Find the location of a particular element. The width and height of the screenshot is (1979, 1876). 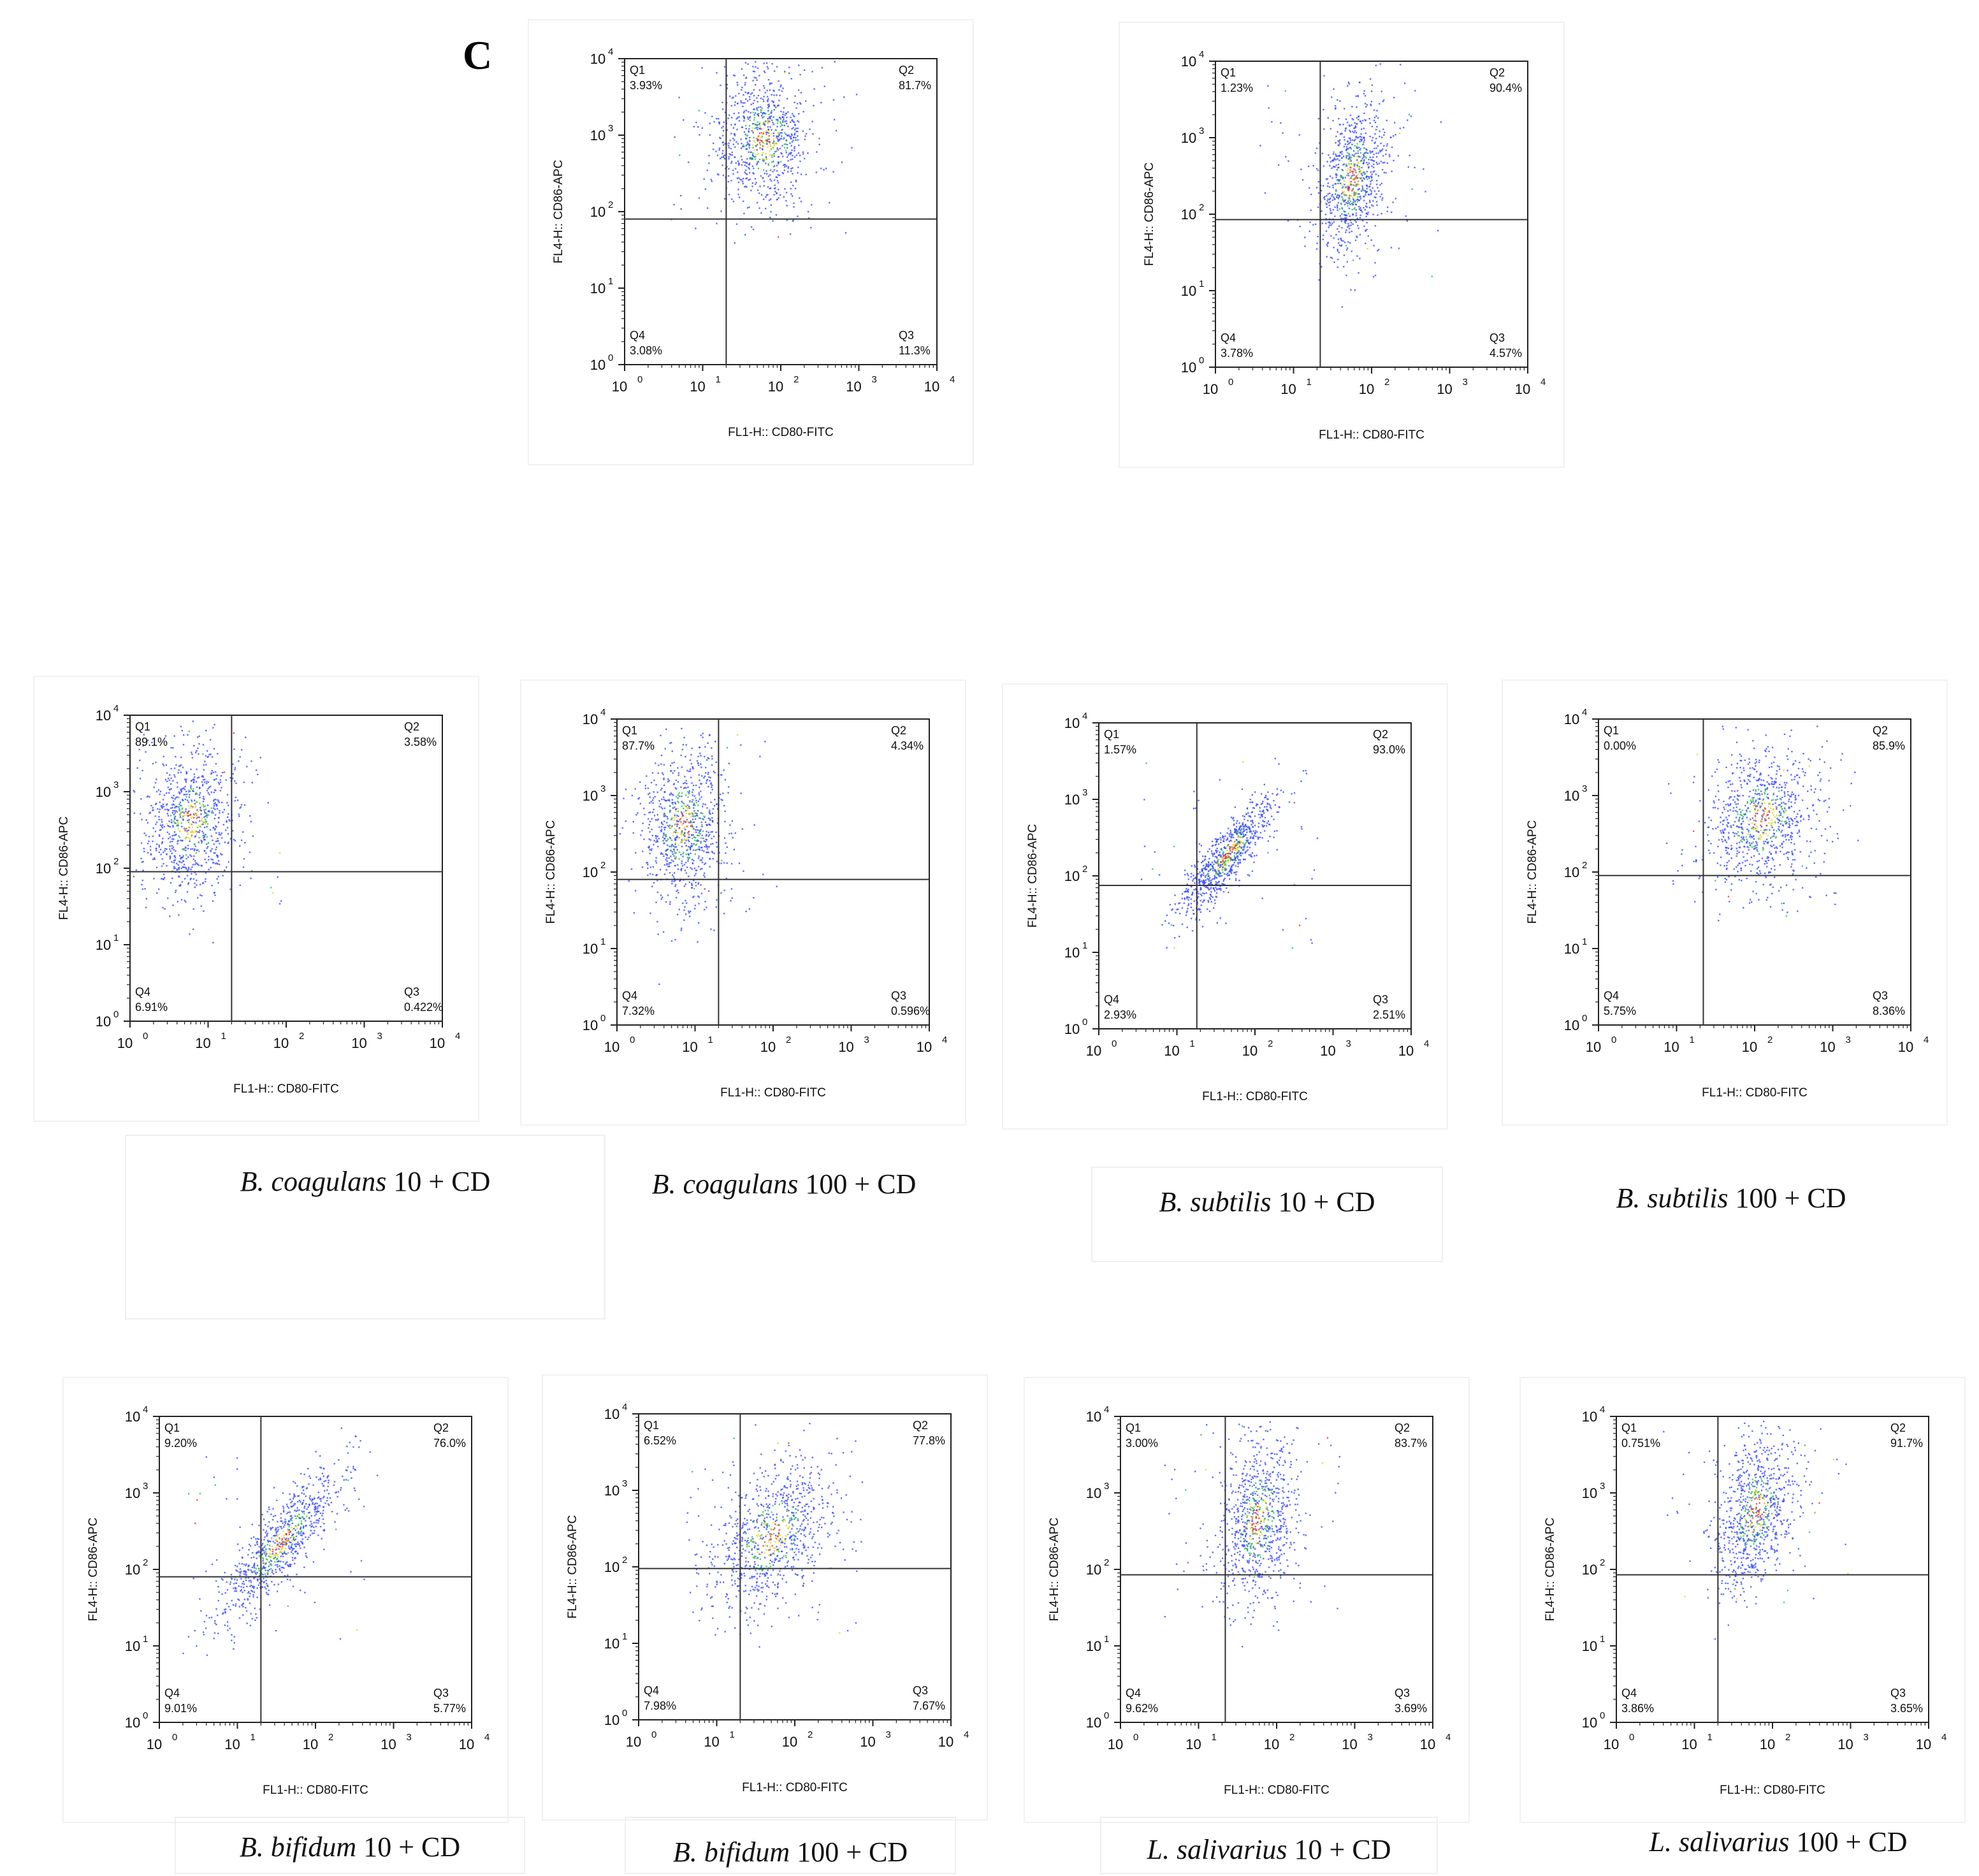

y-tick-label: 10 is located at coordinates (1188, 367).